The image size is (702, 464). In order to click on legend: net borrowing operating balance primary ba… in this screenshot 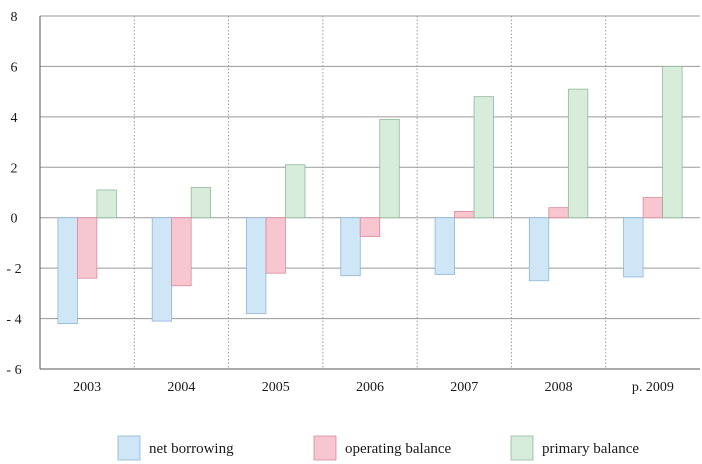, I will do `click(378, 448)`.